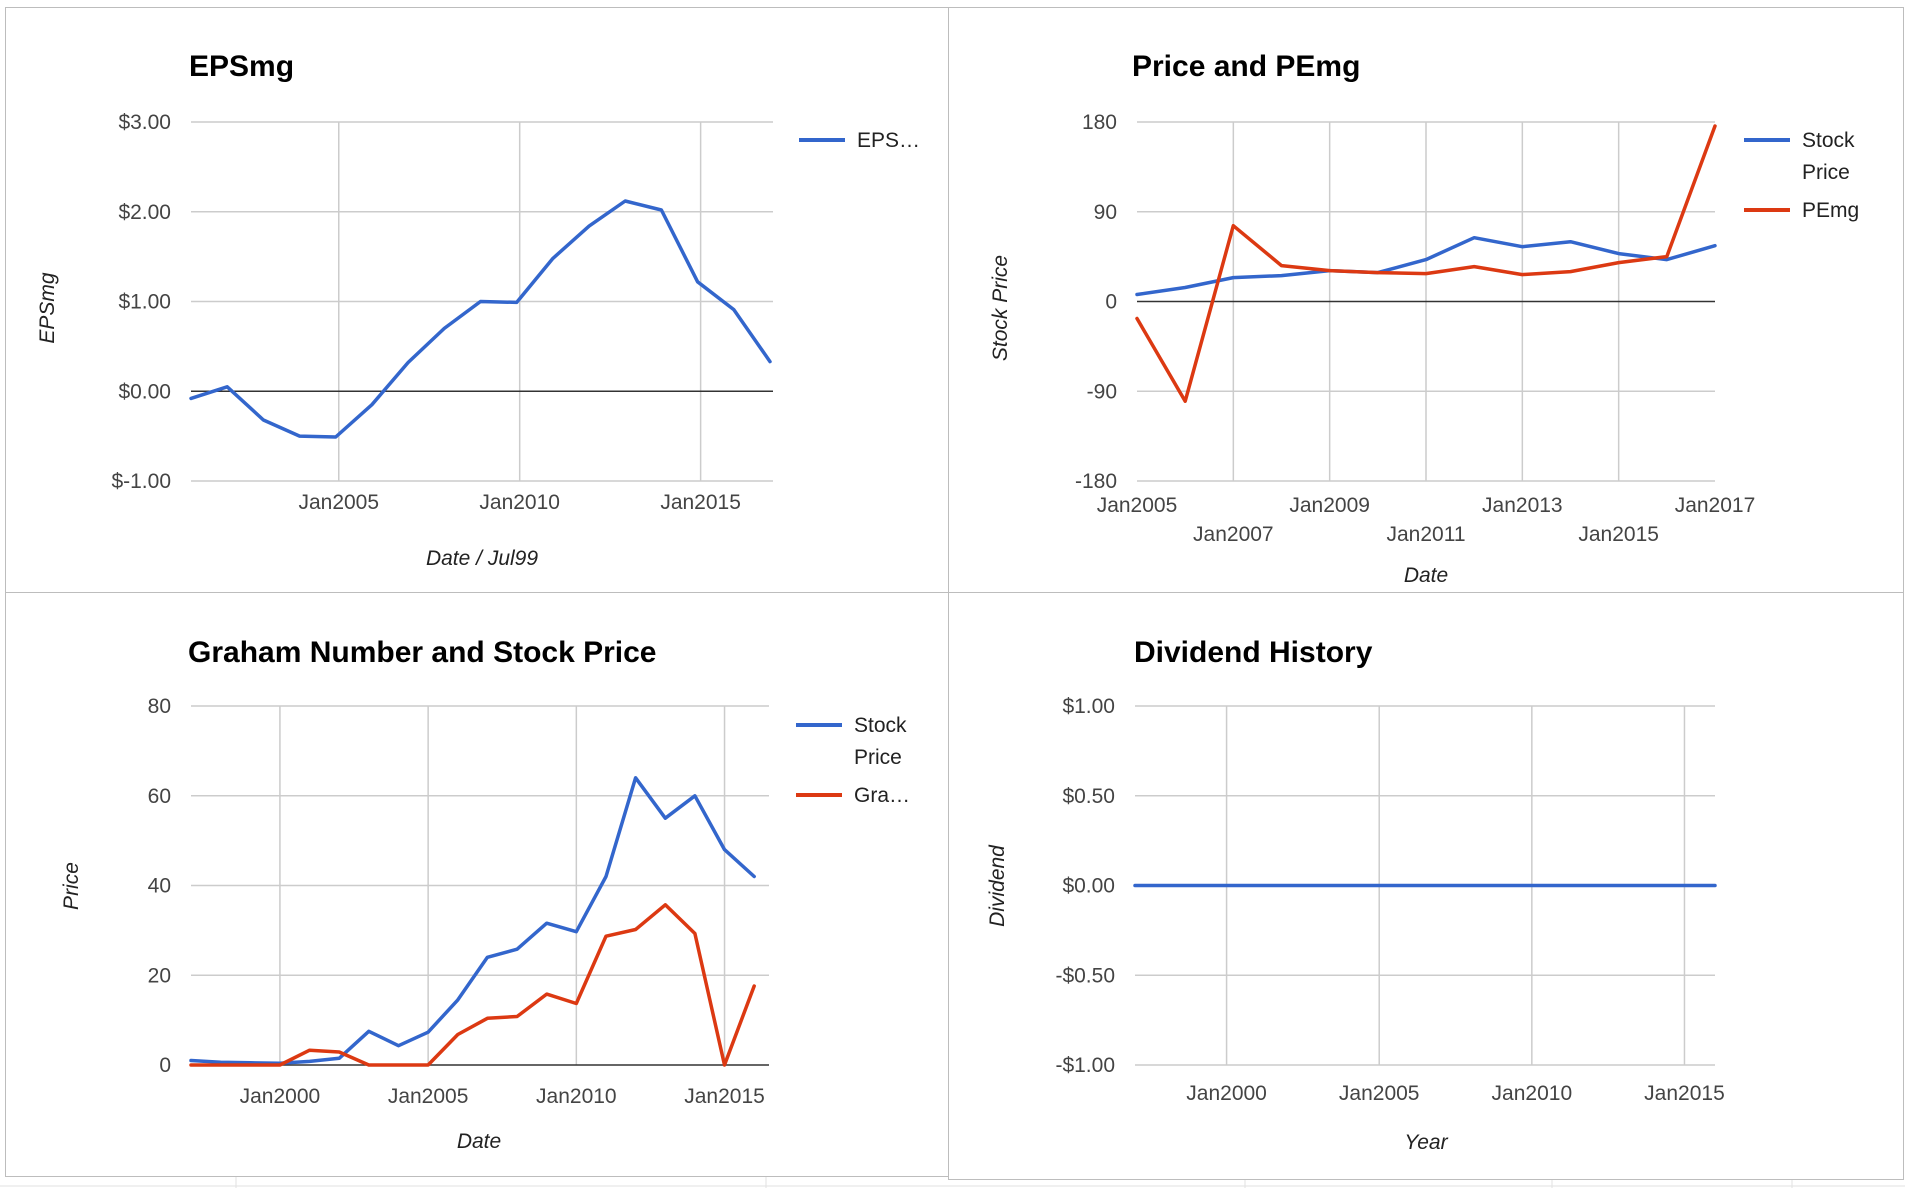 Image resolution: width=1905 pixels, height=1188 pixels. Describe the element at coordinates (241, 66) in the screenshot. I see `chart-title: EPSmg` at that location.